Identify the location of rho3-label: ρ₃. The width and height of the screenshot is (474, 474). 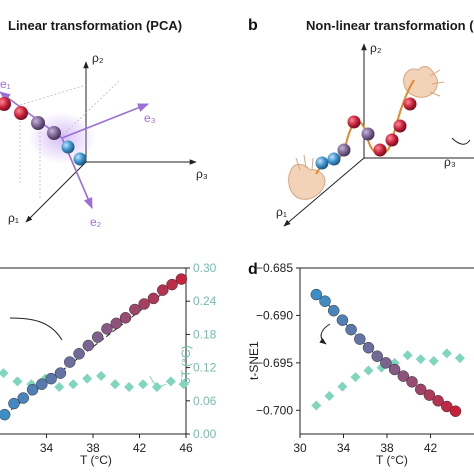
(202, 174).